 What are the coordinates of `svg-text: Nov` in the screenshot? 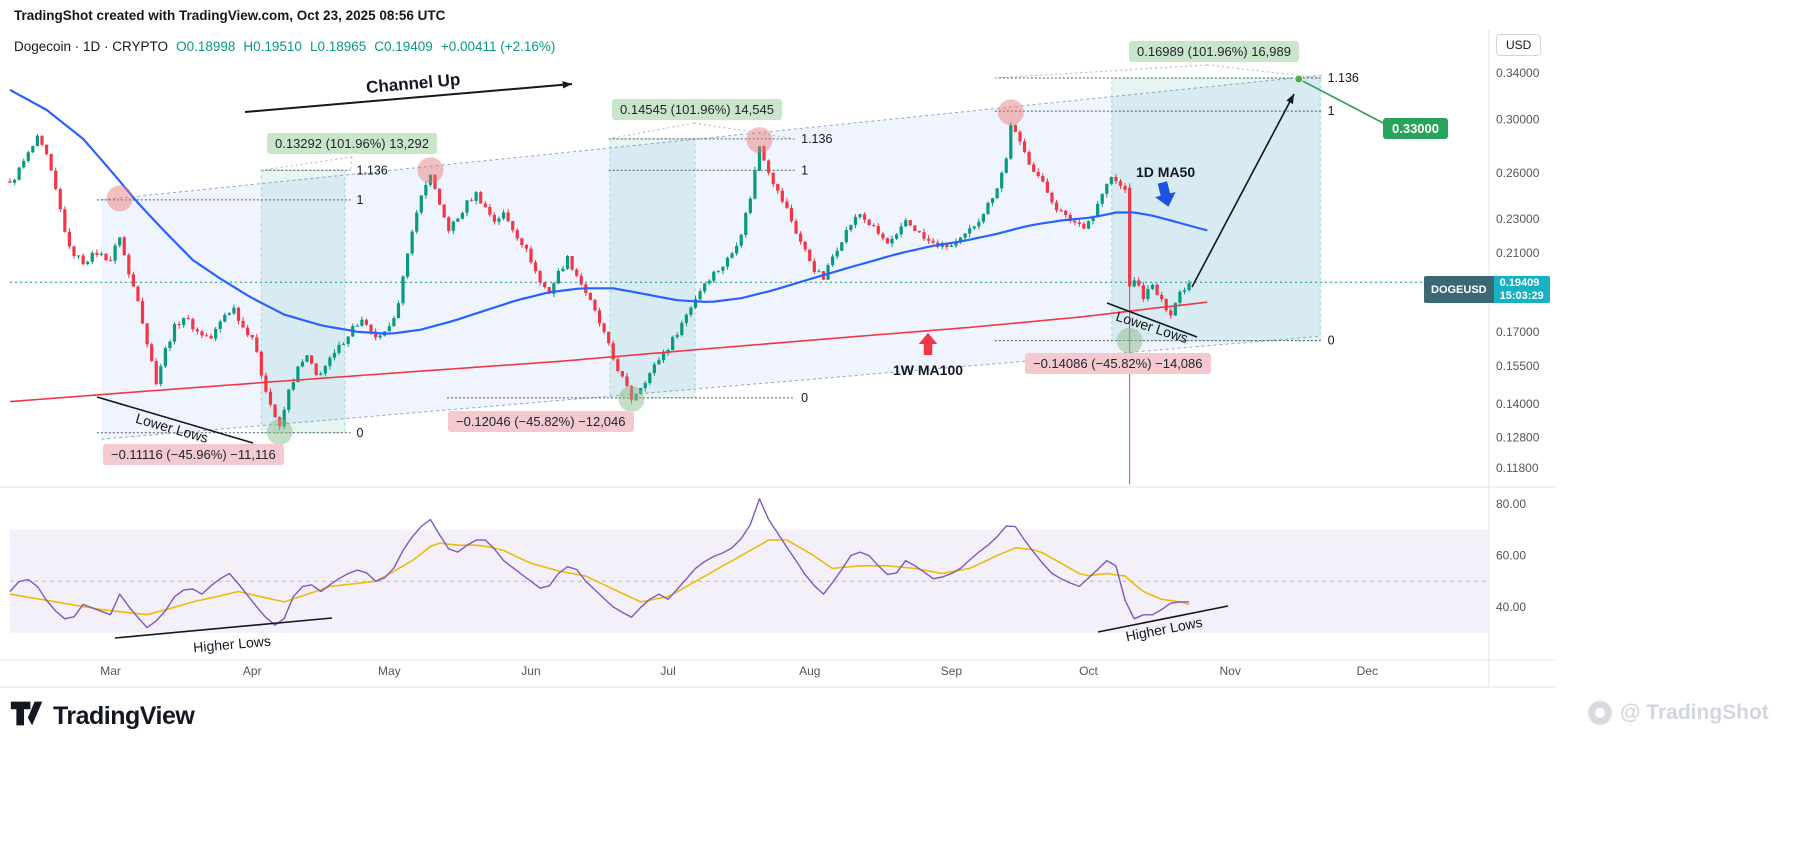 It's located at (1230, 671).